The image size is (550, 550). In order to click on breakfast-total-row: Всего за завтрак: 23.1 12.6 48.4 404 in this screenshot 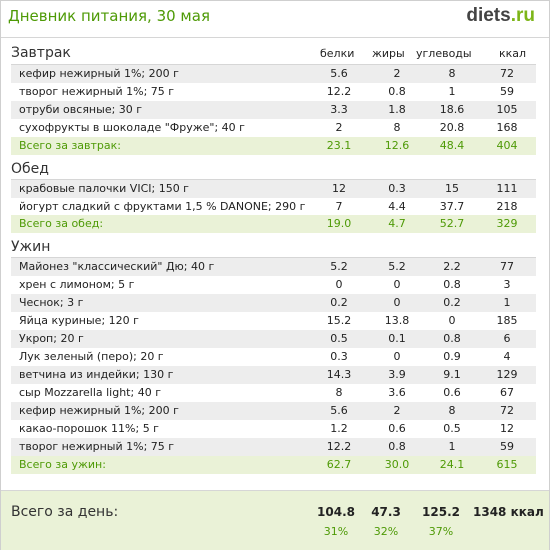, I will do `click(273, 146)`.